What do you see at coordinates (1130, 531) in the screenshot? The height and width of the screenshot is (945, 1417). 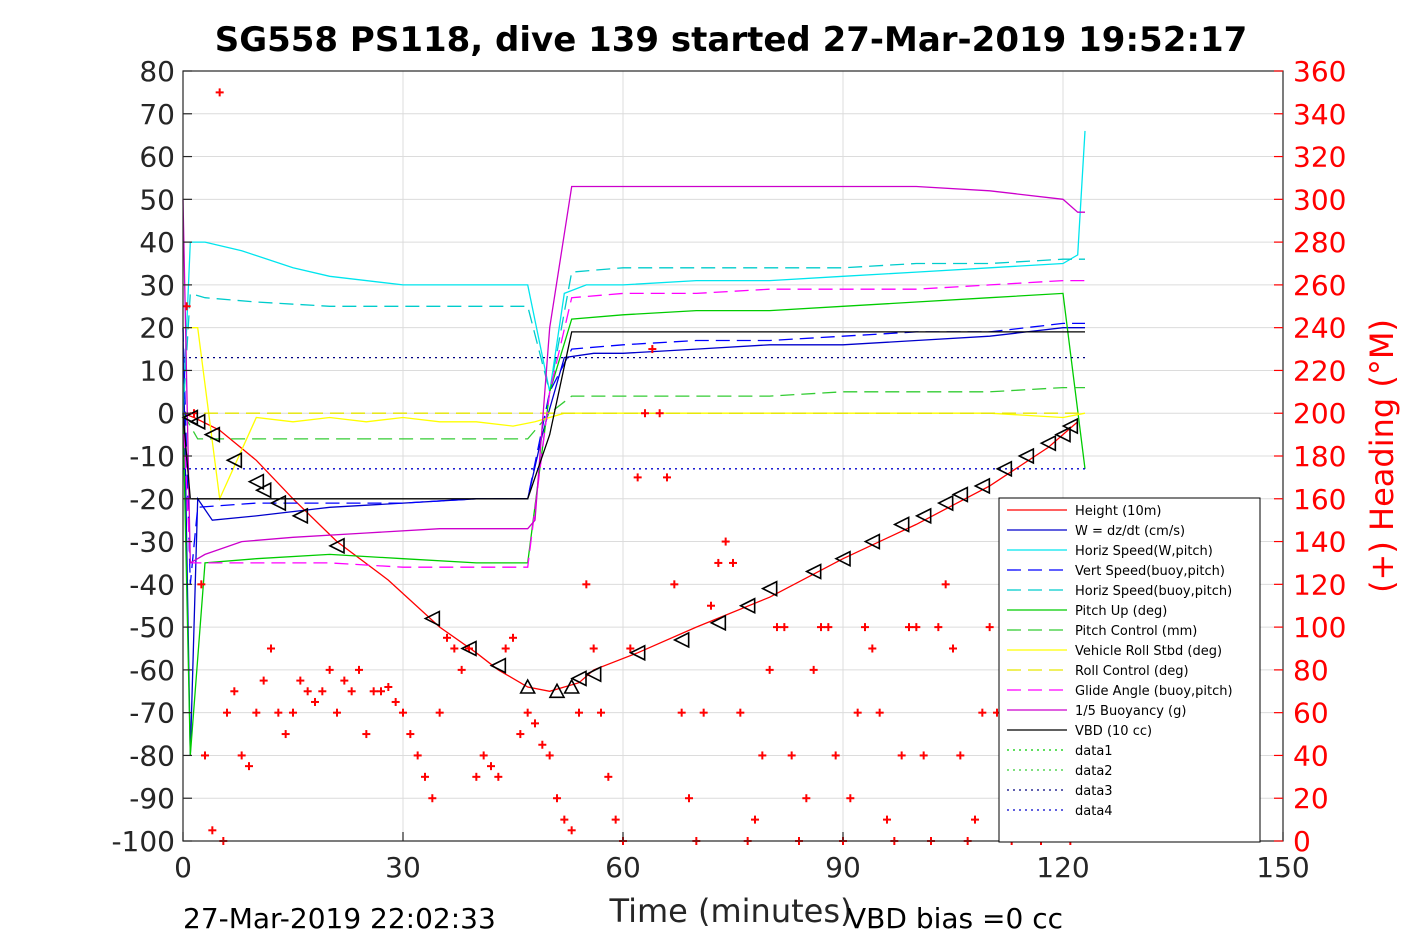 I see `legend-entry-1: W = dz/dt (cm/s)` at bounding box center [1130, 531].